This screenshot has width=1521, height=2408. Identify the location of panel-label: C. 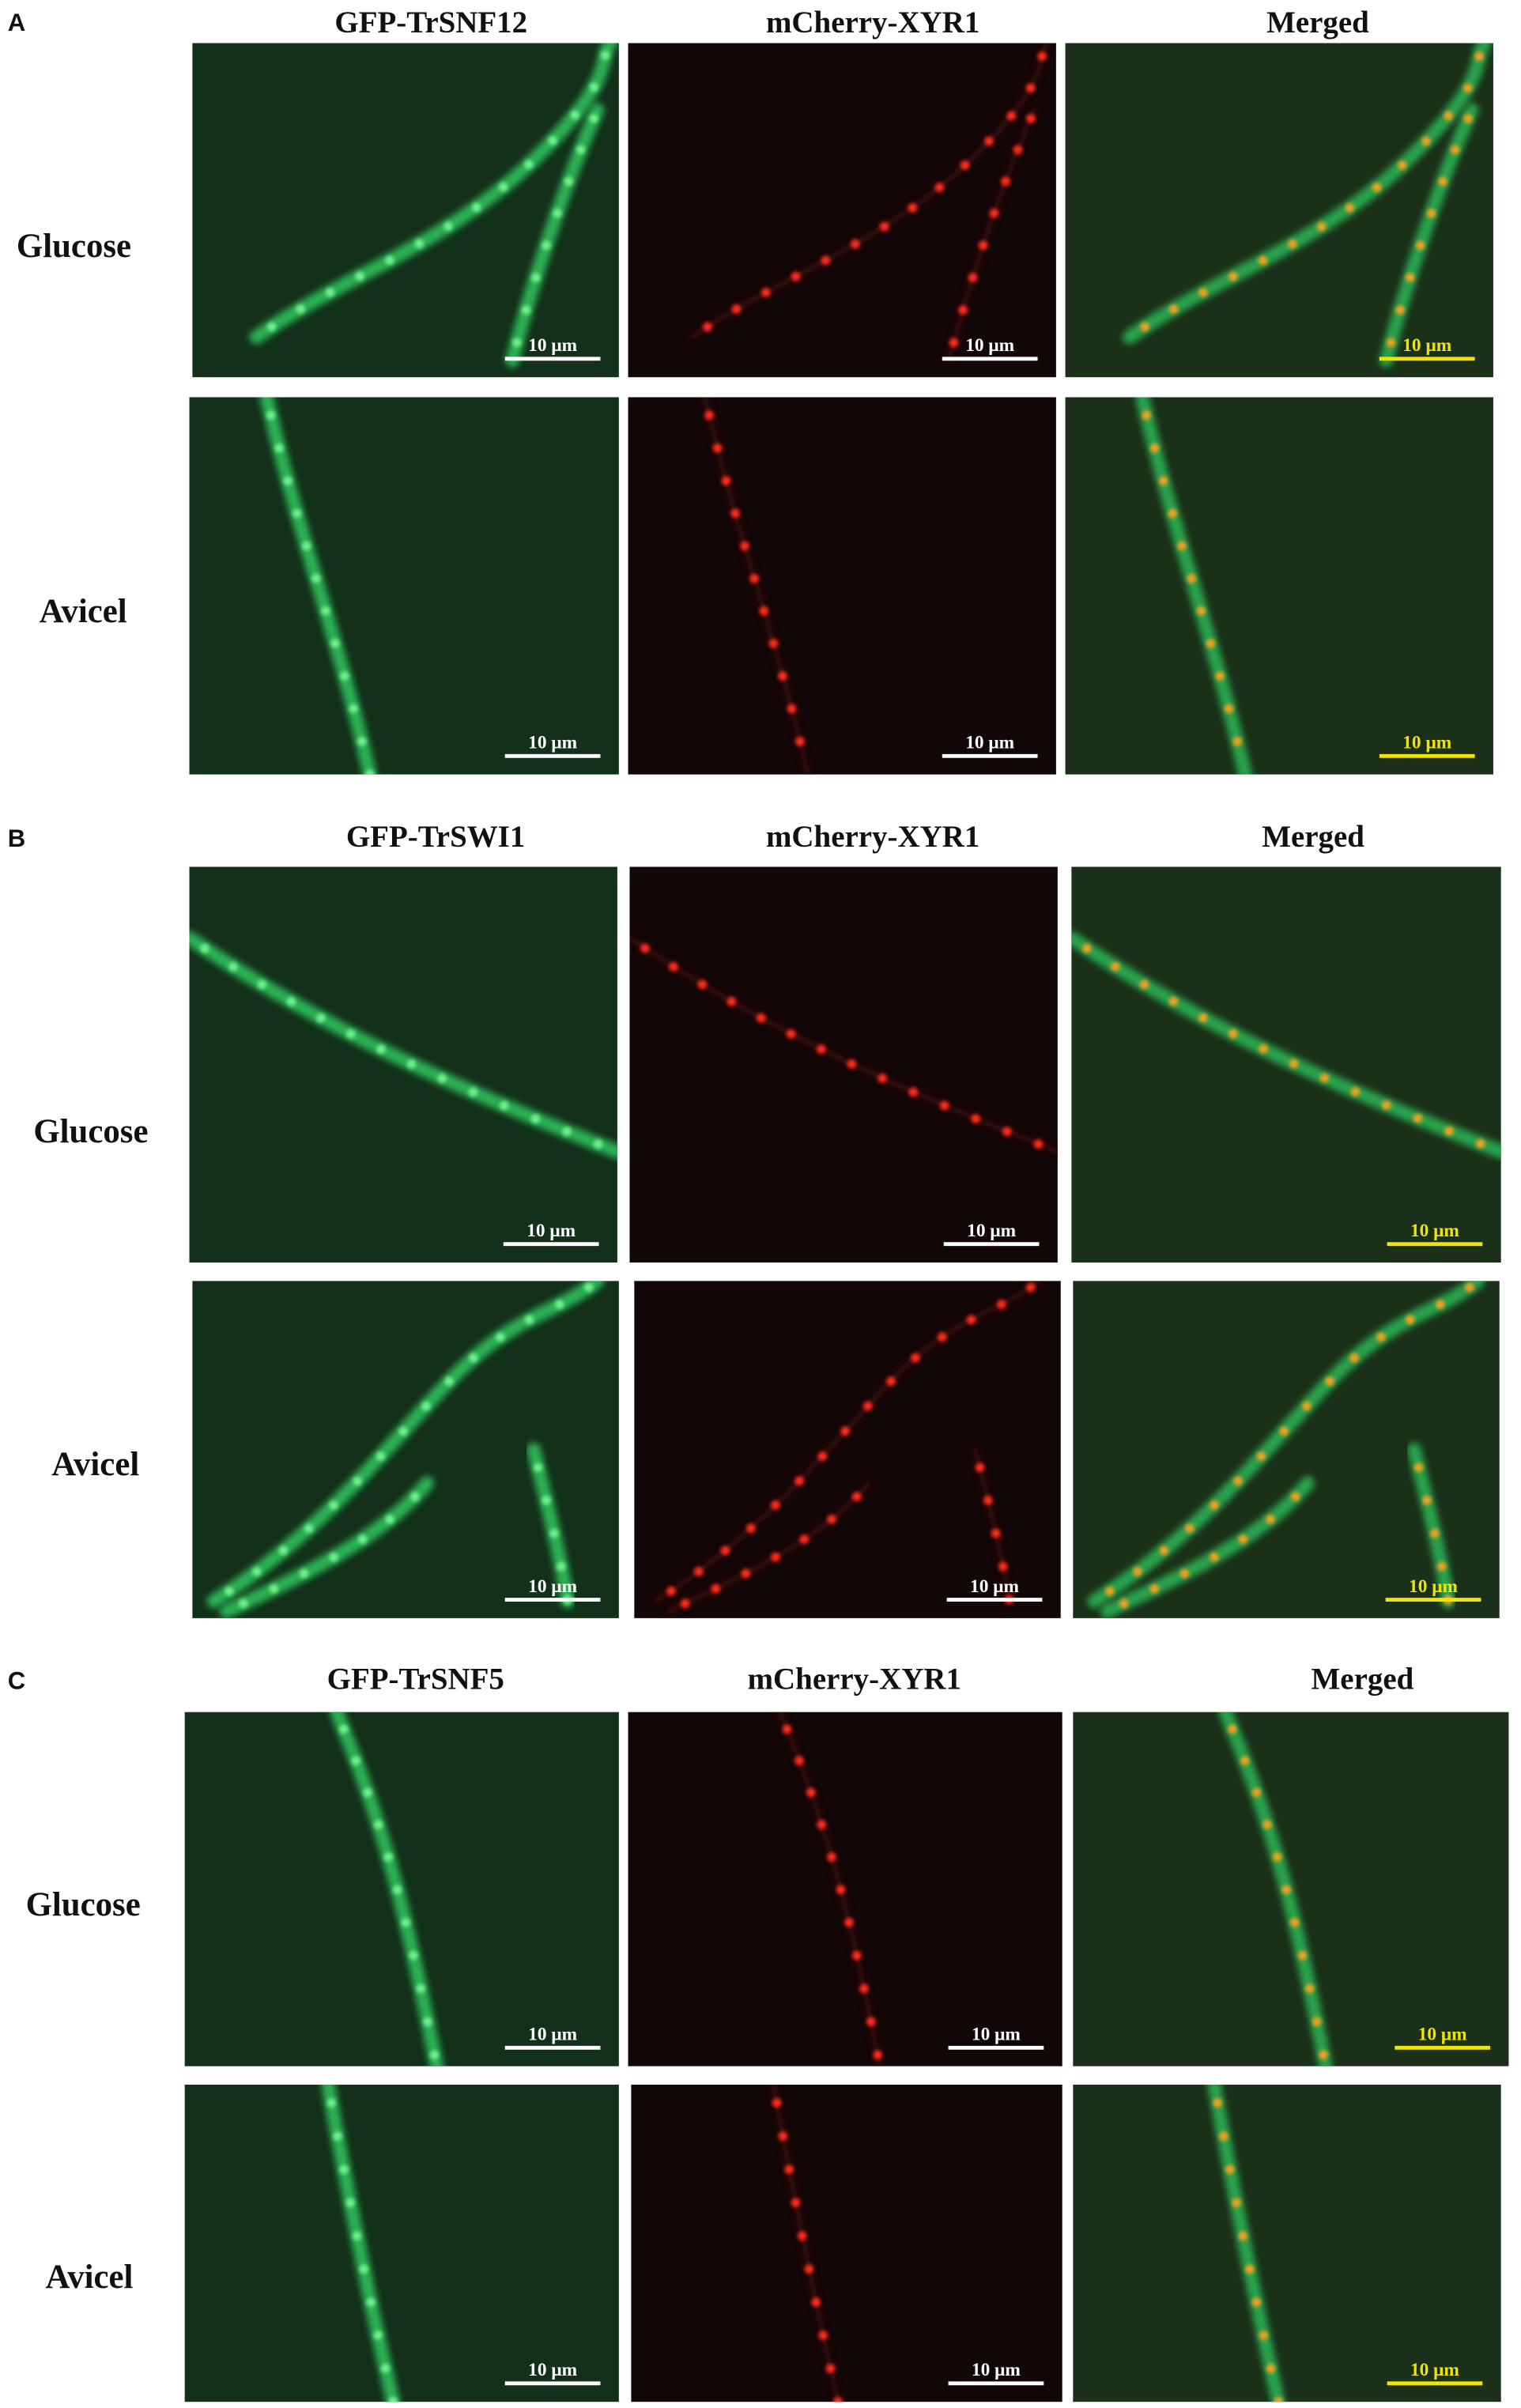
(16, 1680).